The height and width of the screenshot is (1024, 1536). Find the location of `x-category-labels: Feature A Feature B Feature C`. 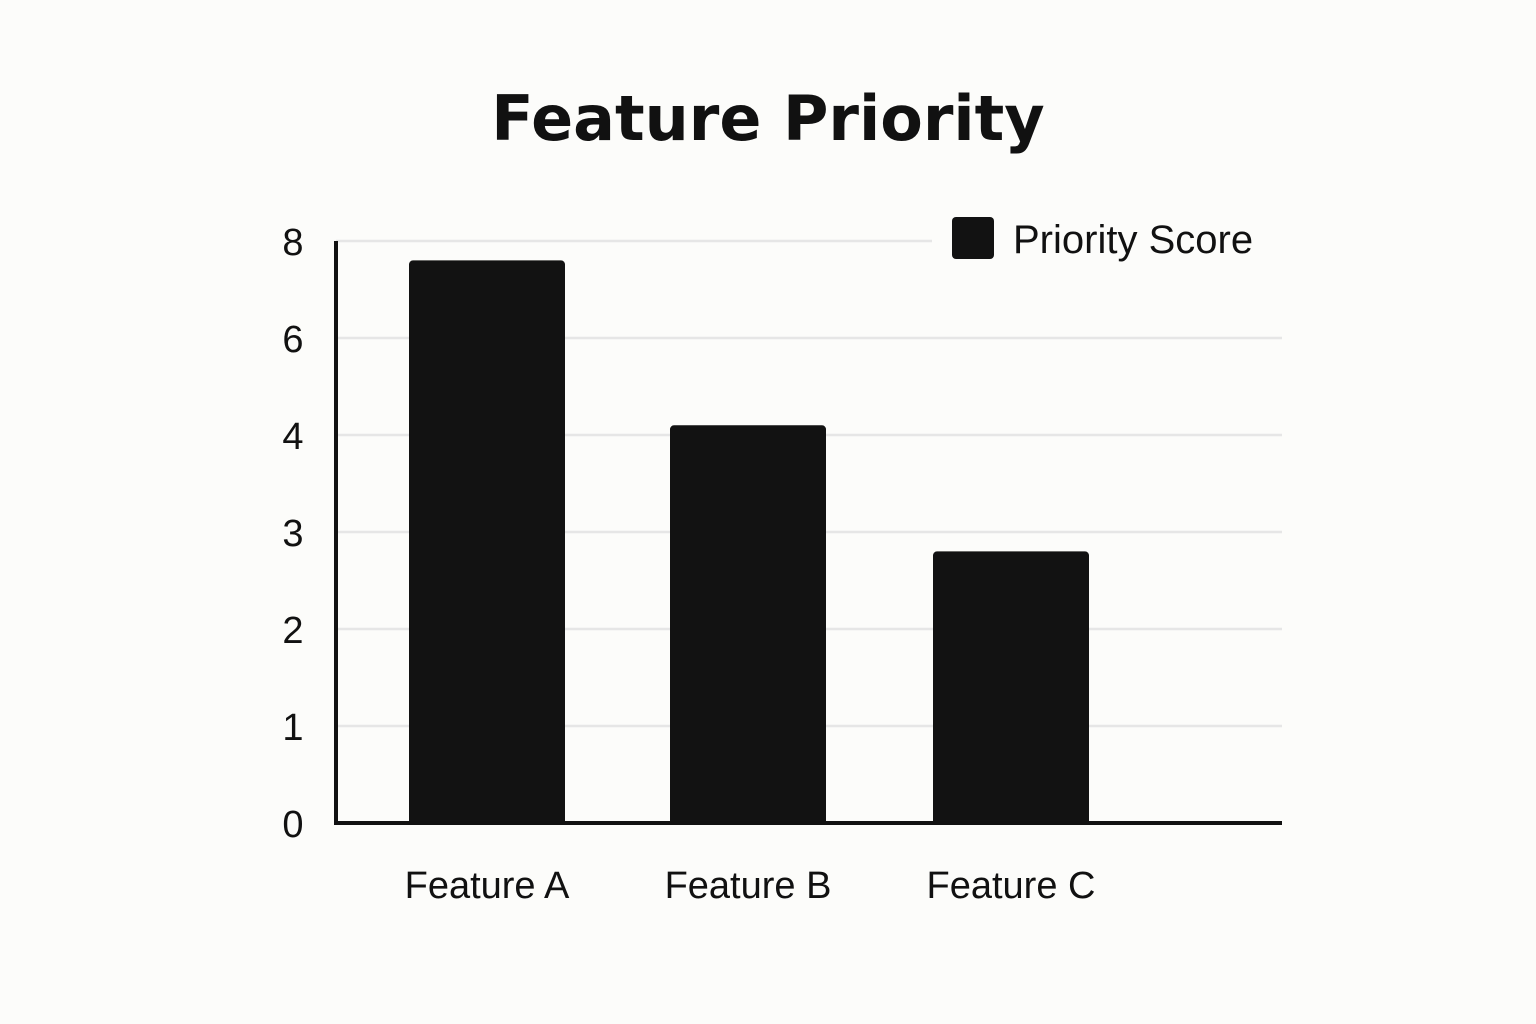

x-category-labels: Feature A Feature B Feature C is located at coordinates (750, 886).